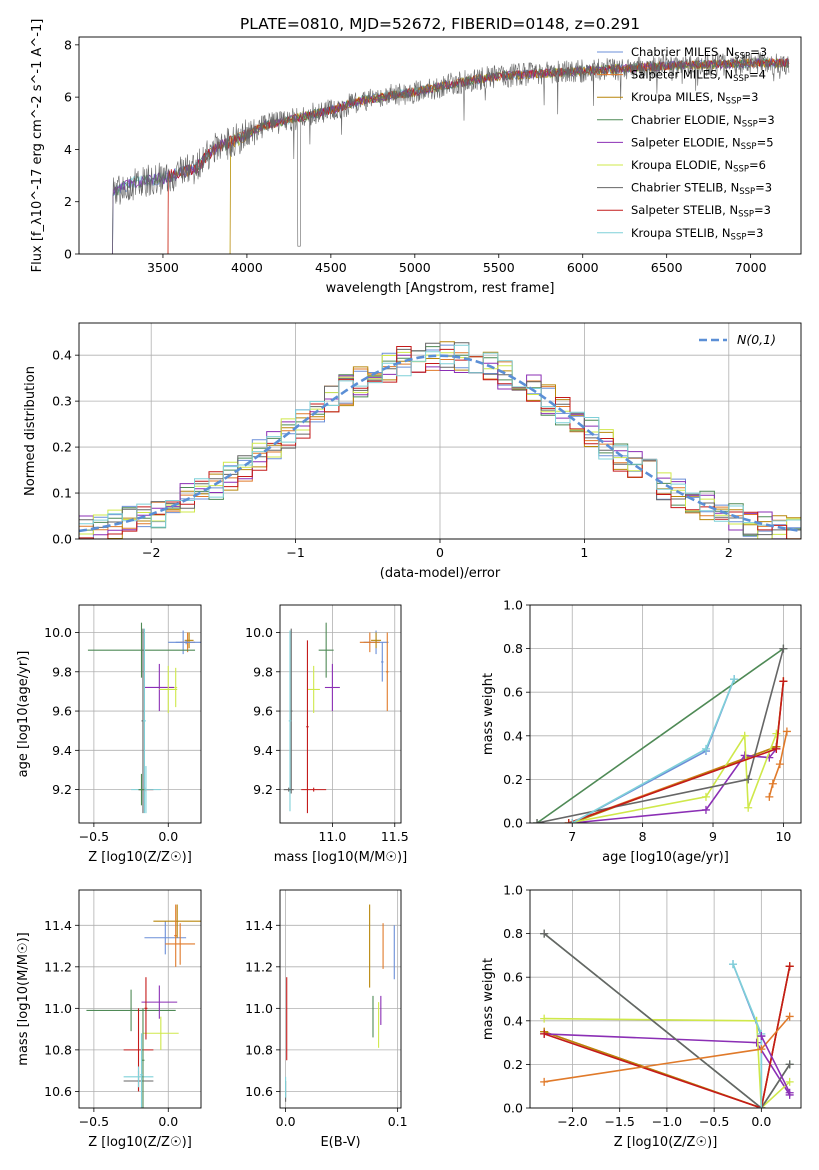 The width and height of the screenshot is (819, 1170). I want to click on weight-vs-age-y-tick-label: 0.8, so click(513, 648).